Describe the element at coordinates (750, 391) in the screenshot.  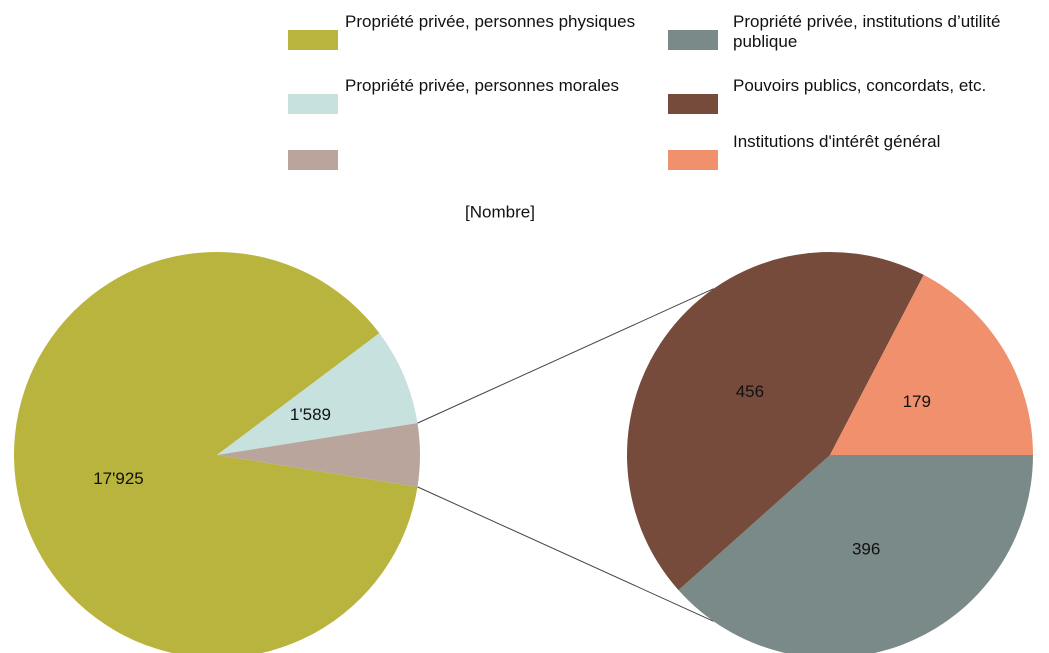
I see `data-label: 456` at that location.